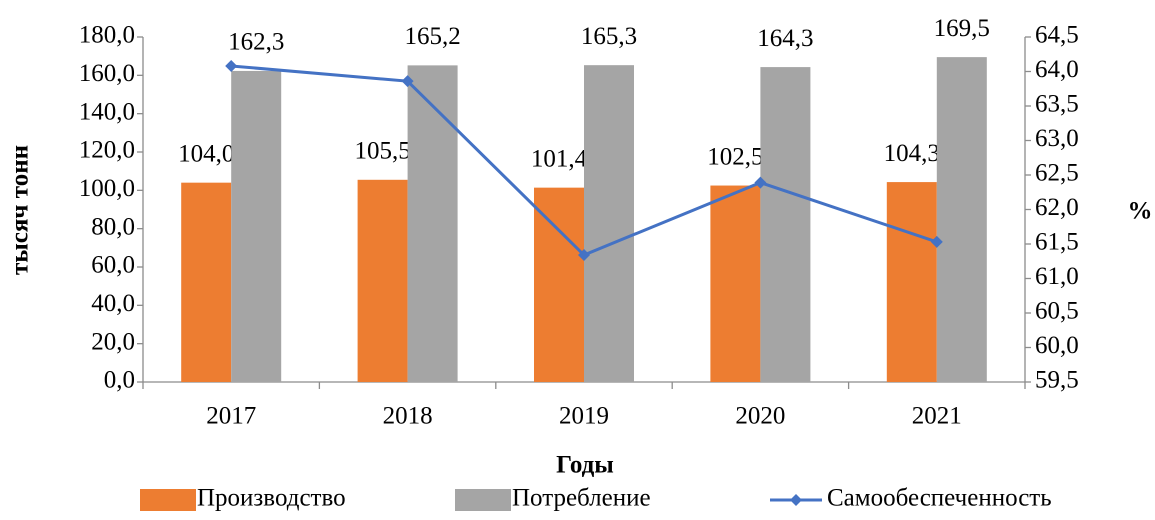 This screenshot has width=1155, height=520. I want to click on x-tick-label: 2020, so click(760, 416).